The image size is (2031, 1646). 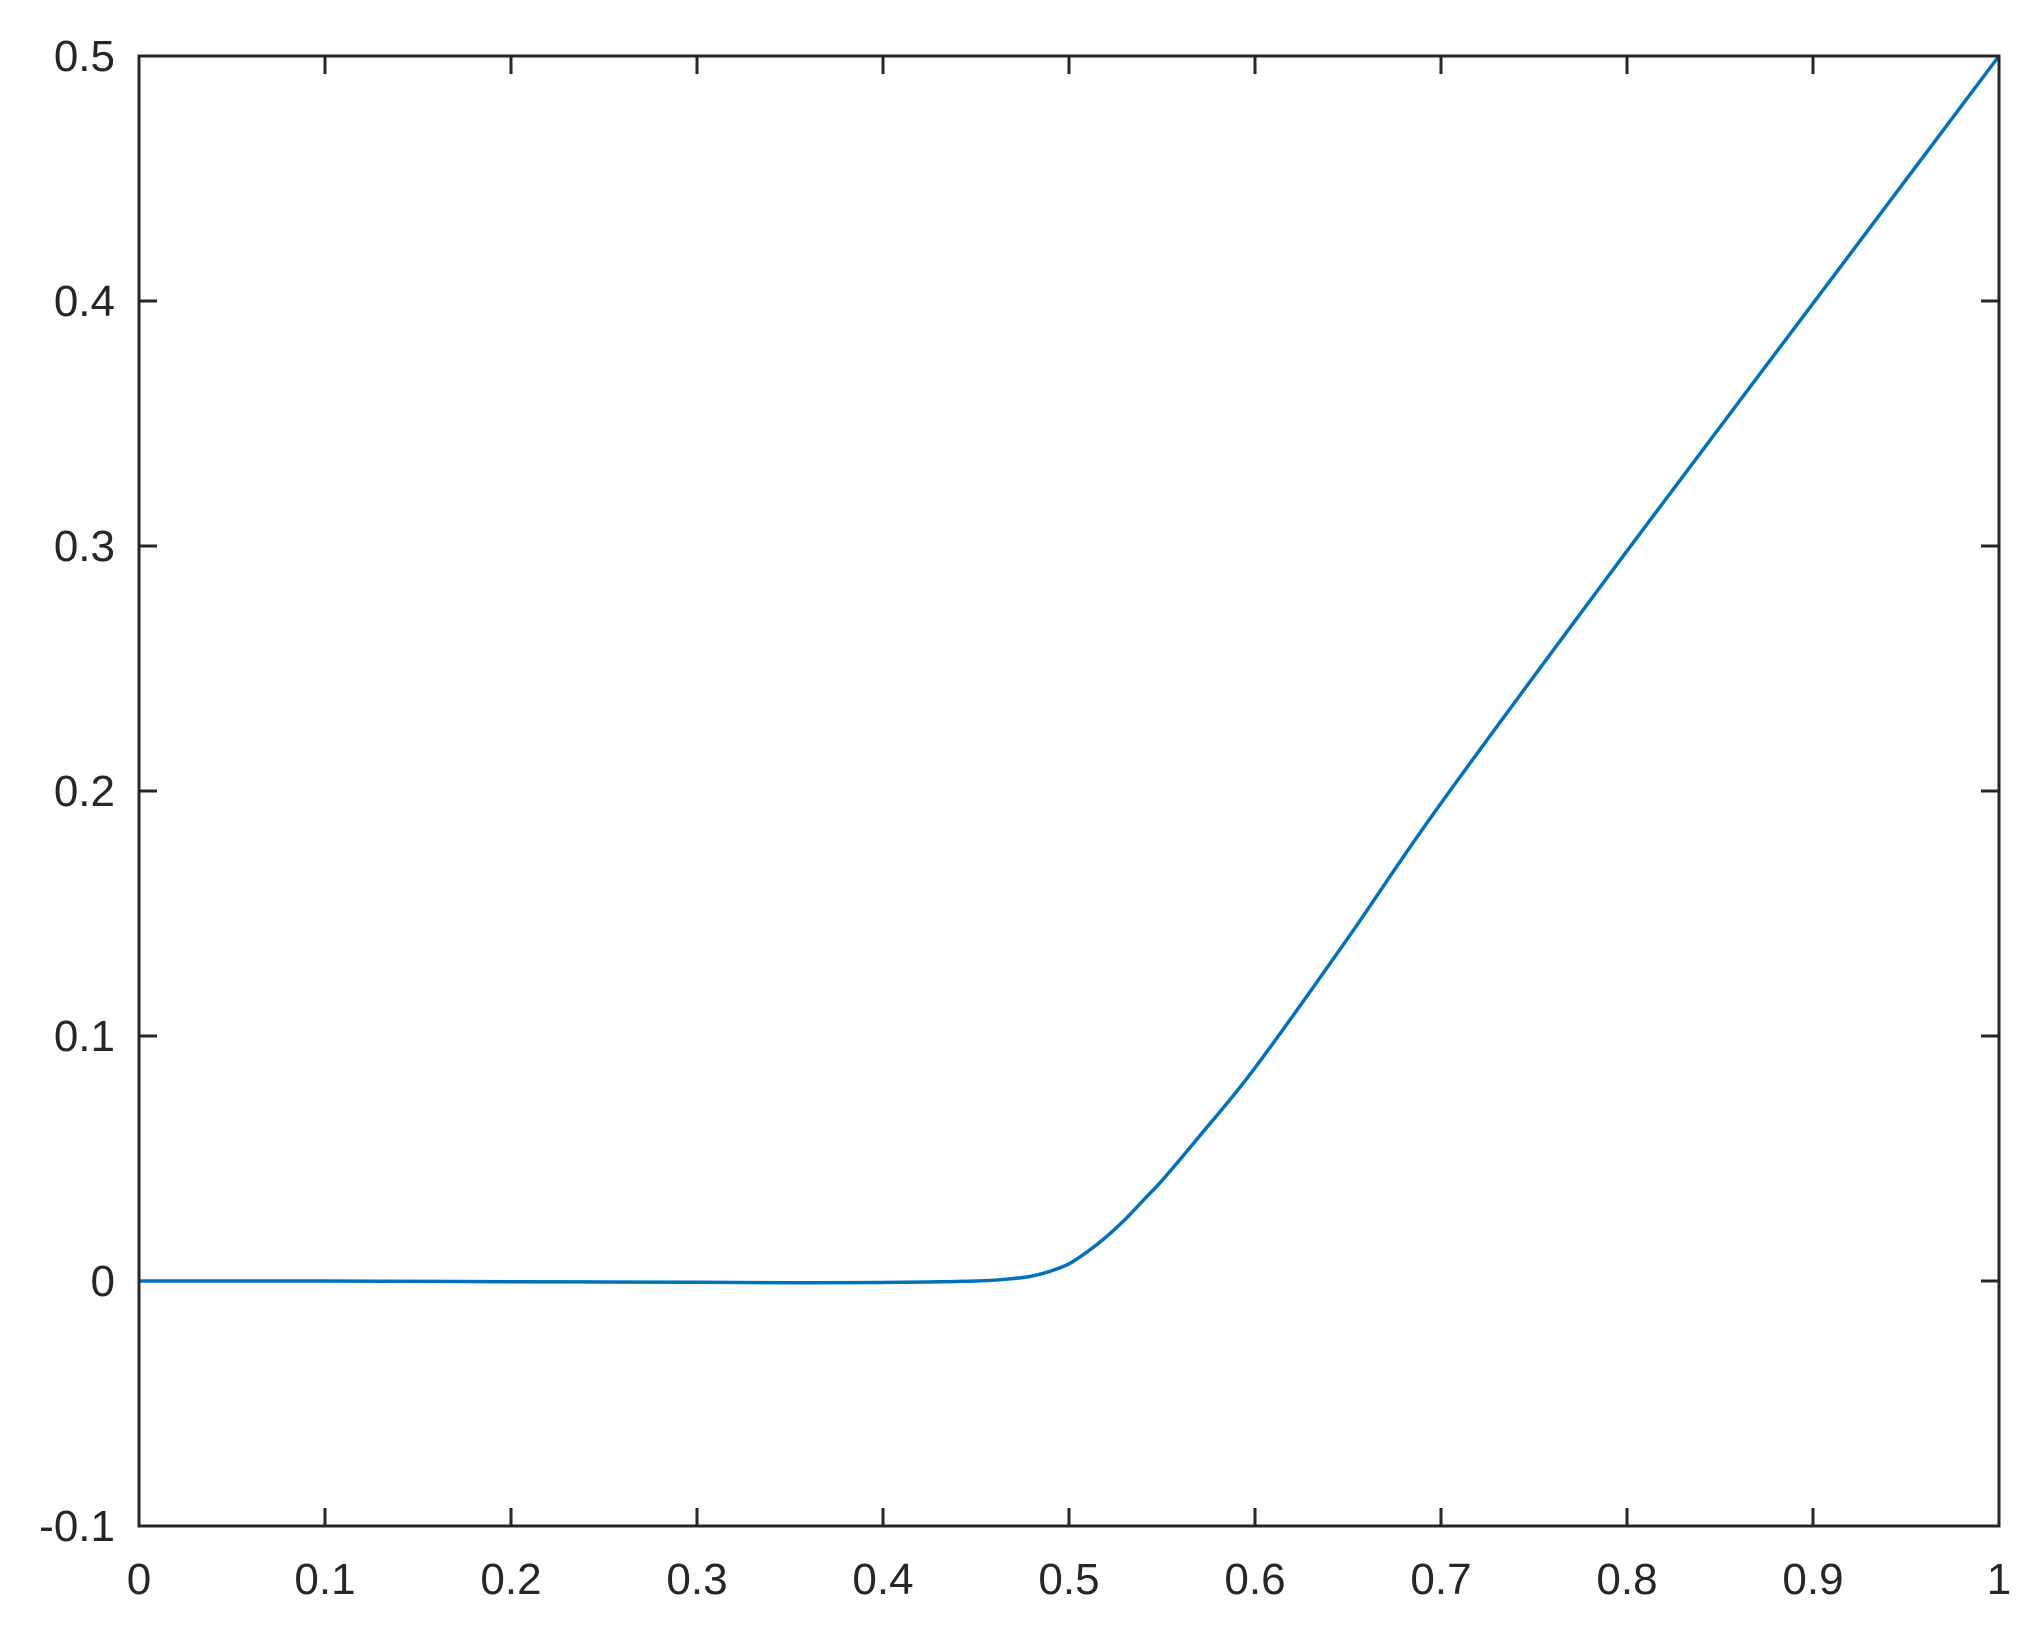 What do you see at coordinates (510, 1579) in the screenshot?
I see `x-tick-label: 0.2` at bounding box center [510, 1579].